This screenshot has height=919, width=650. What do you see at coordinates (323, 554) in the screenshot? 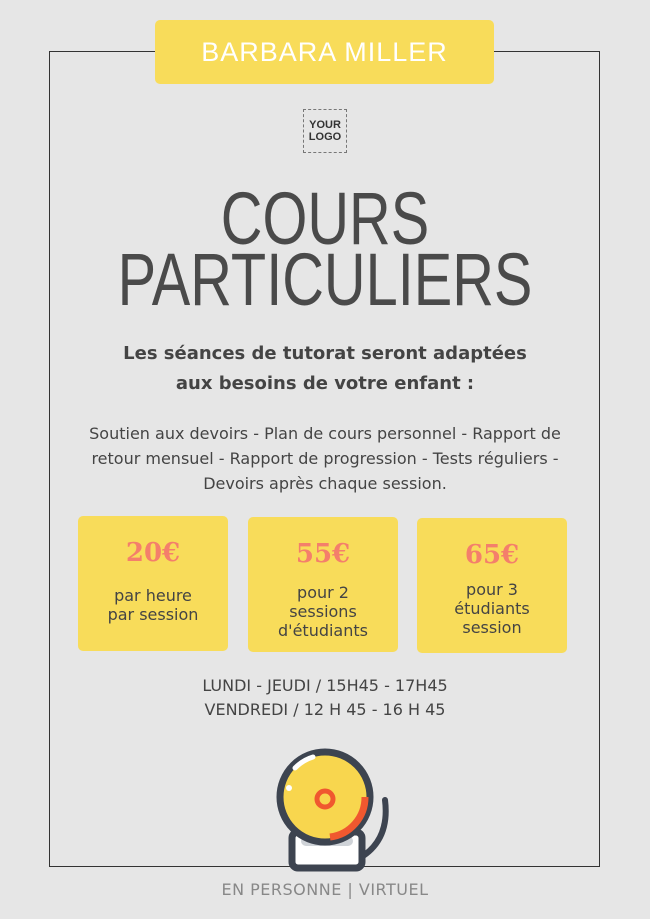
I see `price-value: 55€` at bounding box center [323, 554].